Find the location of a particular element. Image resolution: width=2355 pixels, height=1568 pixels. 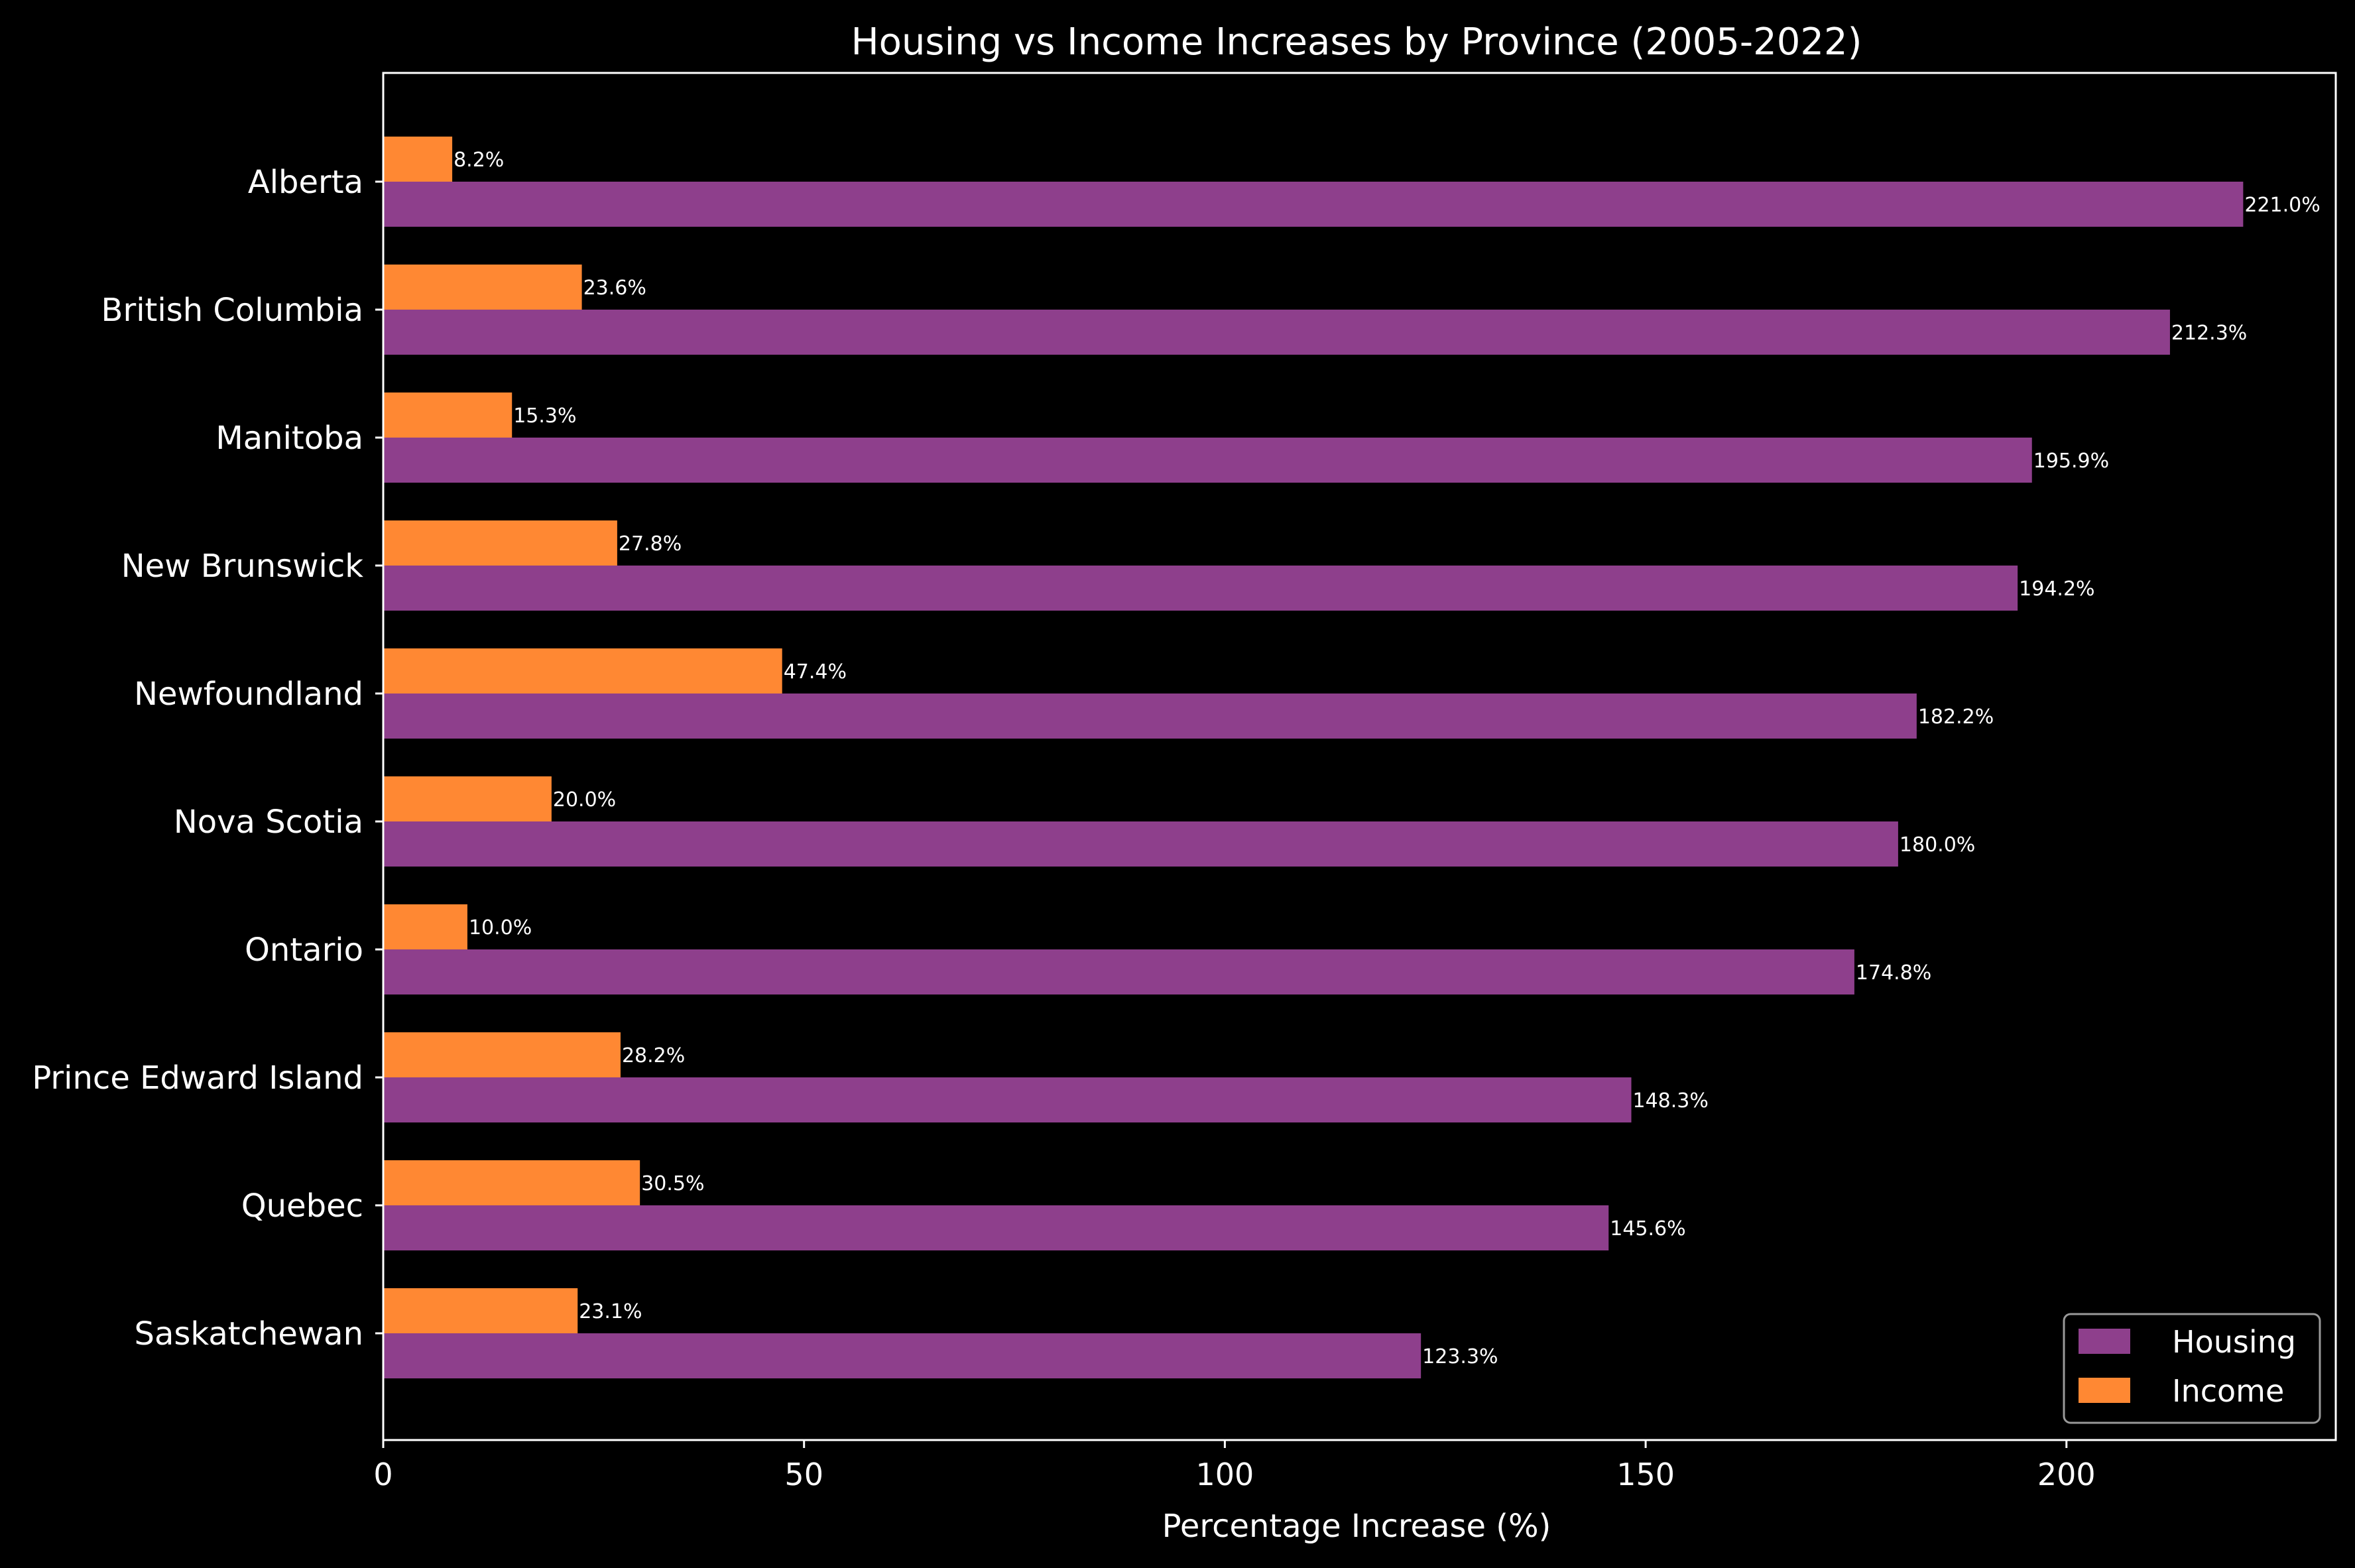

y-tick-label-saskatchewan: Saskatchewan is located at coordinates (249, 1334).